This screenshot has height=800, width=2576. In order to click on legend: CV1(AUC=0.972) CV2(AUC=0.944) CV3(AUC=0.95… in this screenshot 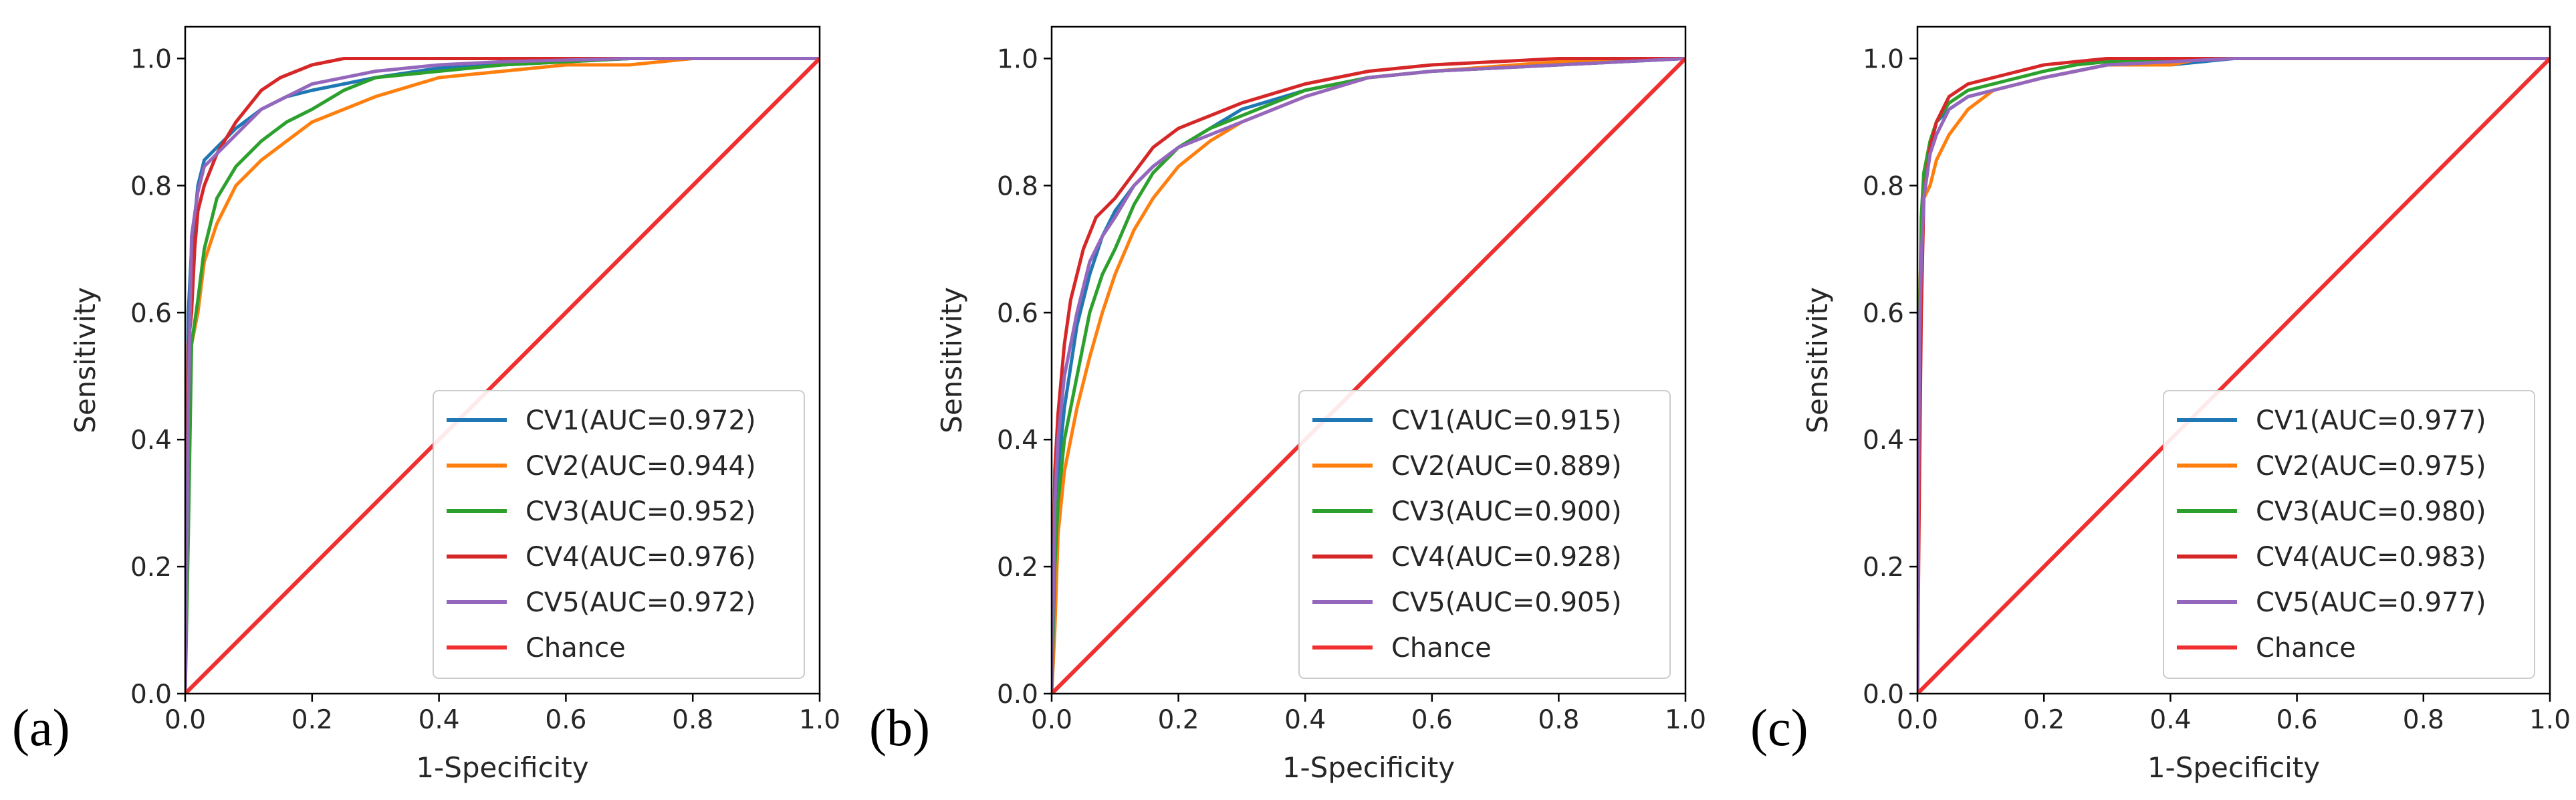, I will do `click(619, 535)`.